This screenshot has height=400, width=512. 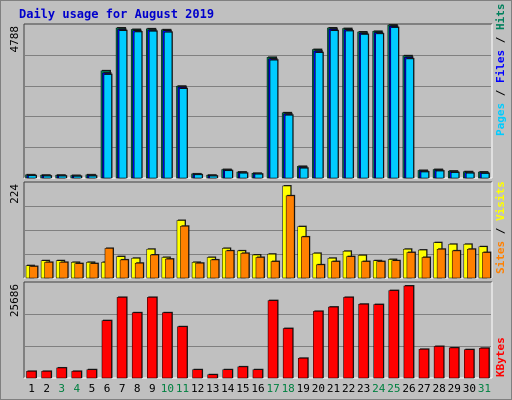 I want to click on x-tick-label: 18, so click(x=288, y=388).